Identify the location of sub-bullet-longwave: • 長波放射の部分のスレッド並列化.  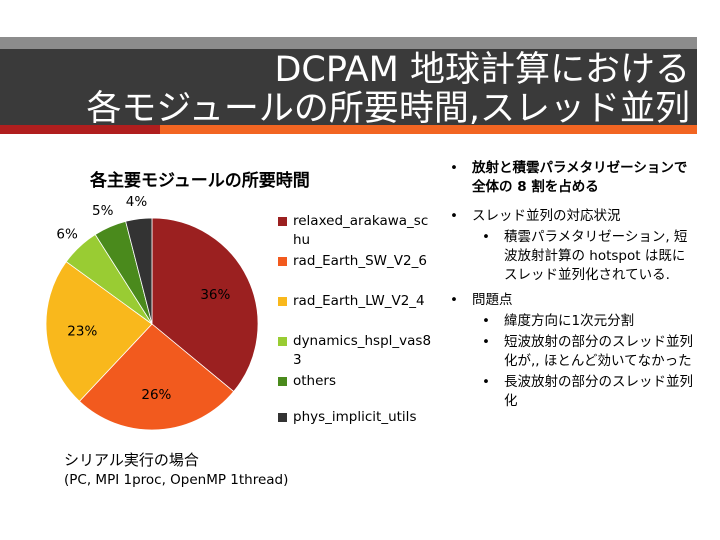
(571, 392).